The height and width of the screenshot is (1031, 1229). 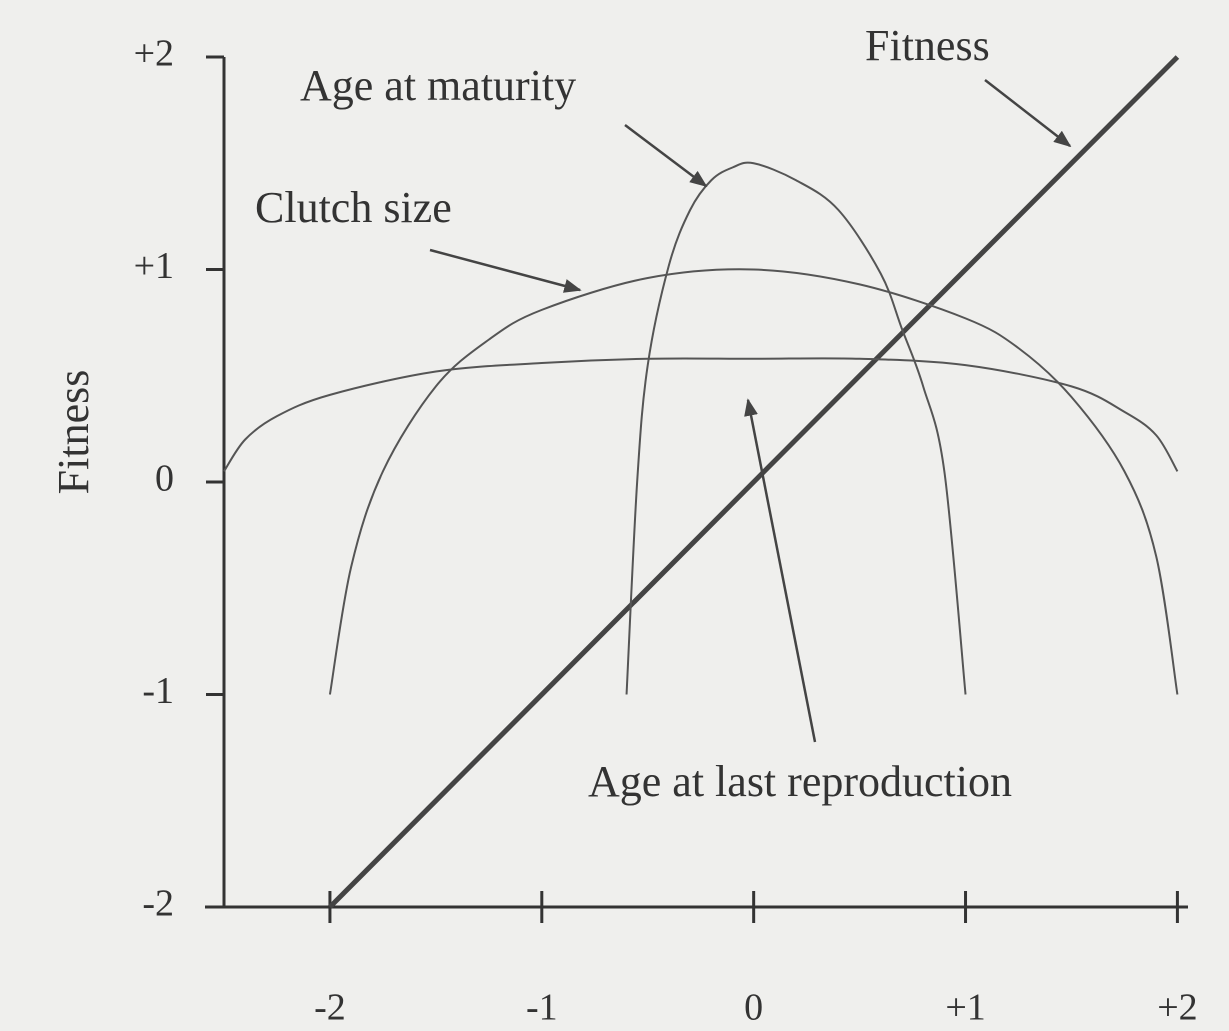 I want to click on series-annotation: Age at maturity, so click(x=438, y=85).